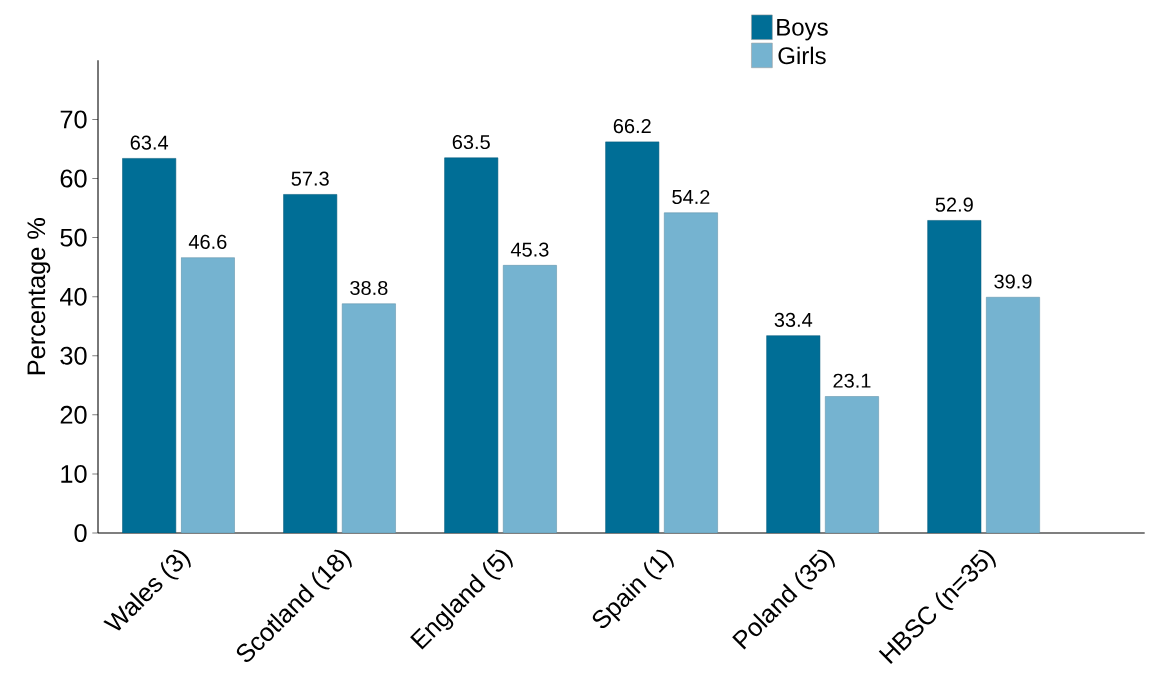  I want to click on data-label: 52.9, so click(954, 204).